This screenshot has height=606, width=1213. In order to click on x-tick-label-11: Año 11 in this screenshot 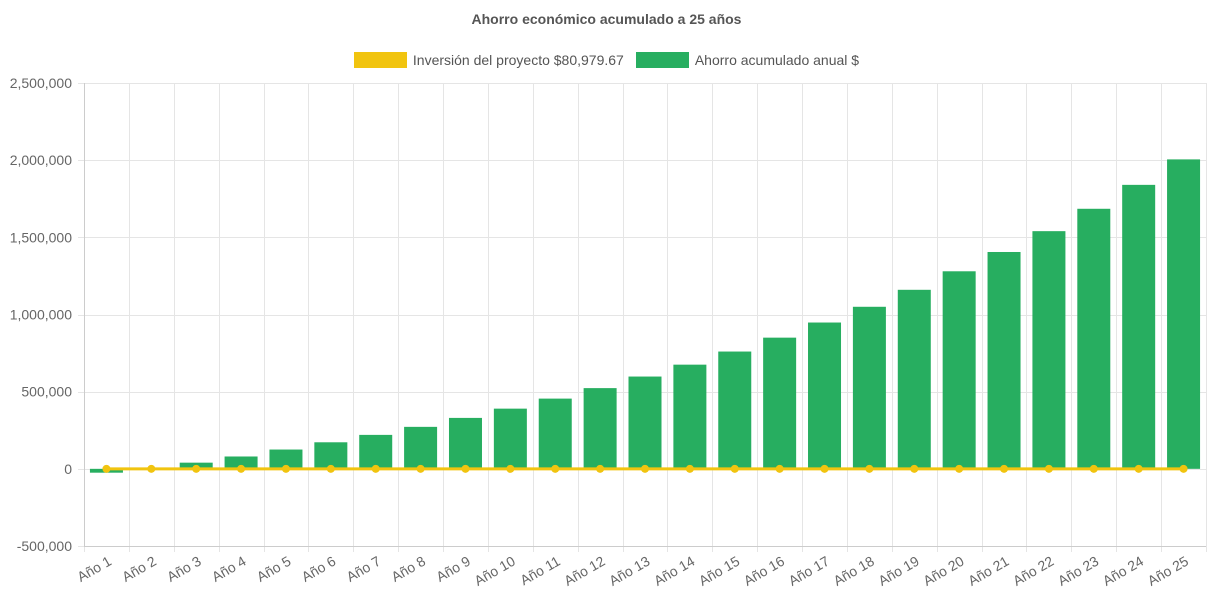, I will do `click(540, 571)`.